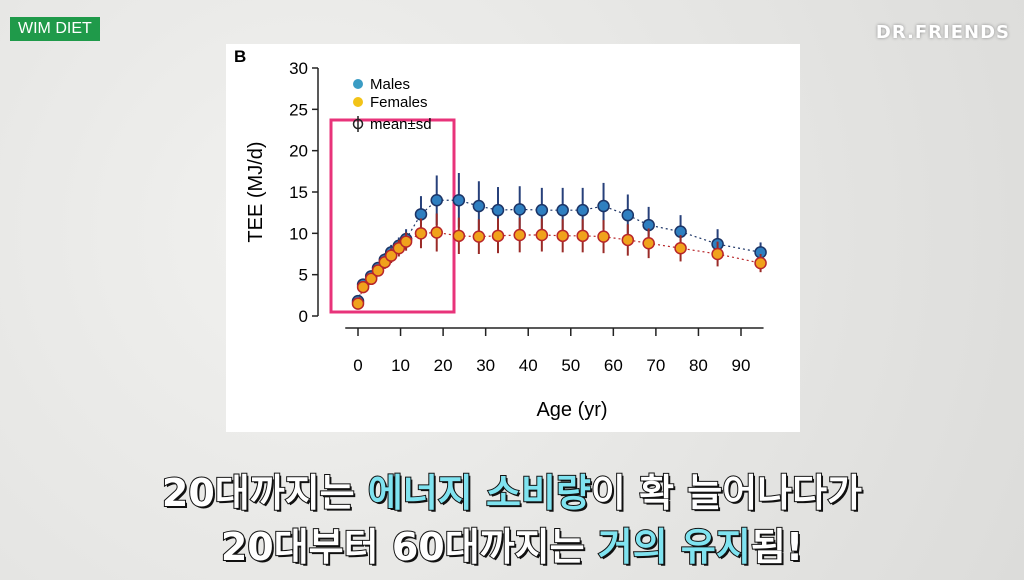 The image size is (1024, 580). What do you see at coordinates (528, 365) in the screenshot?
I see `x-tick-label: 40` at bounding box center [528, 365].